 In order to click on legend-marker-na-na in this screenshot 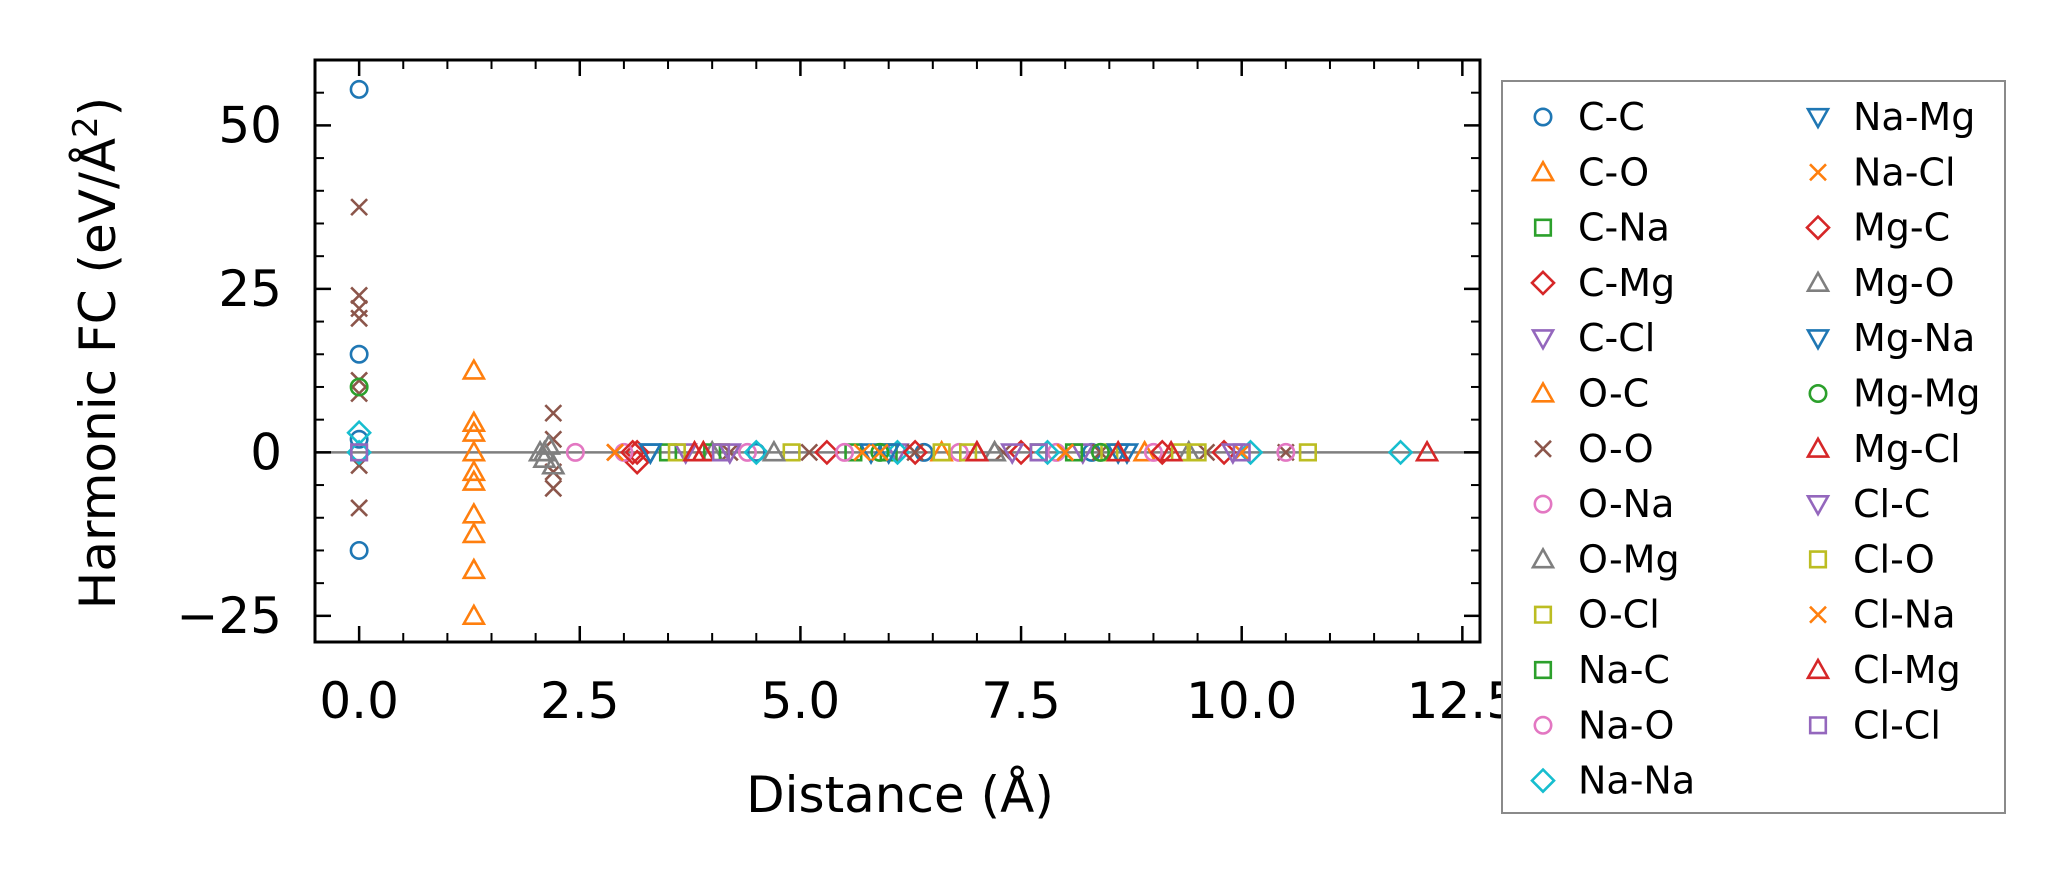, I will do `click(1543, 780)`.